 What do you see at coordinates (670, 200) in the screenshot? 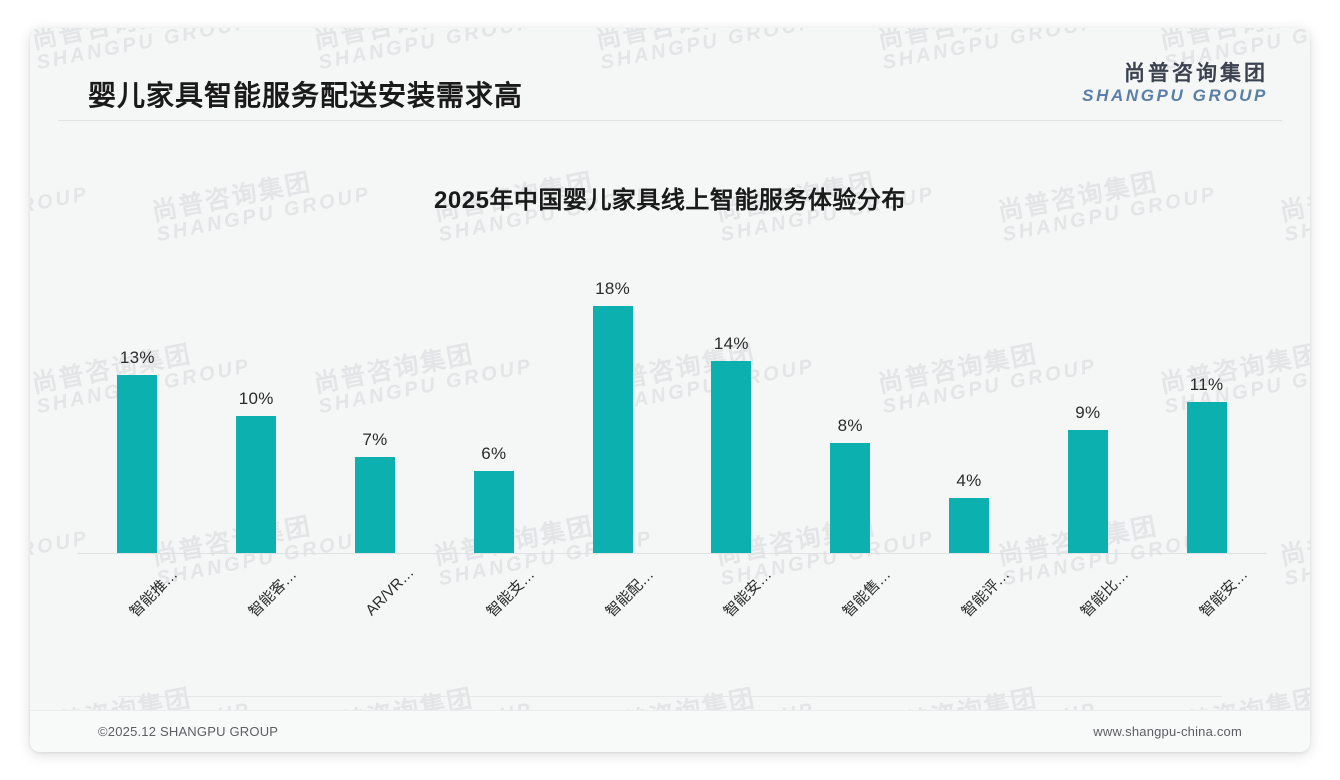
I see `chart-title: 2025年中国婴儿家具线上智能服务体验分布` at bounding box center [670, 200].